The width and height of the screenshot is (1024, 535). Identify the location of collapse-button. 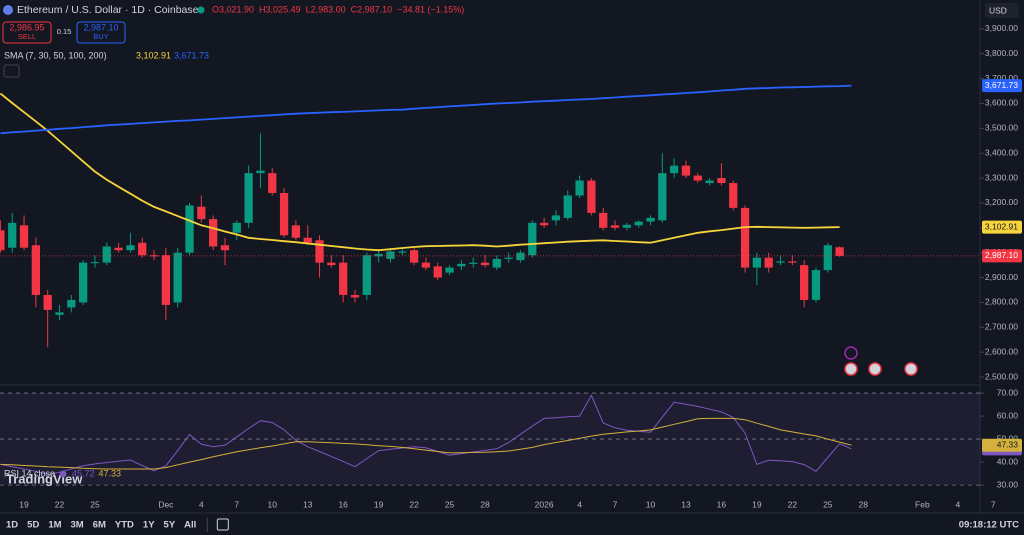
(11, 71).